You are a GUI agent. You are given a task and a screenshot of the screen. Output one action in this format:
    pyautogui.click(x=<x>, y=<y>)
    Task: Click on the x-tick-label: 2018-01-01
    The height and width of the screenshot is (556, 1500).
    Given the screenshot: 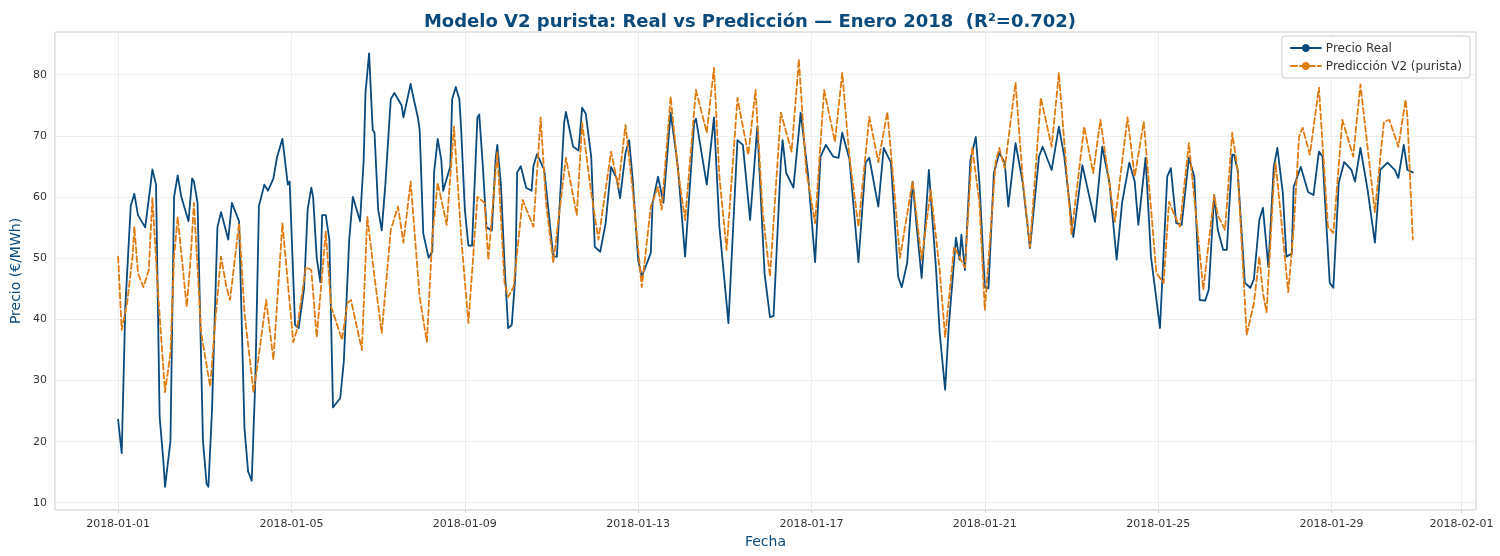 What is the action you would take?
    pyautogui.click(x=118, y=523)
    